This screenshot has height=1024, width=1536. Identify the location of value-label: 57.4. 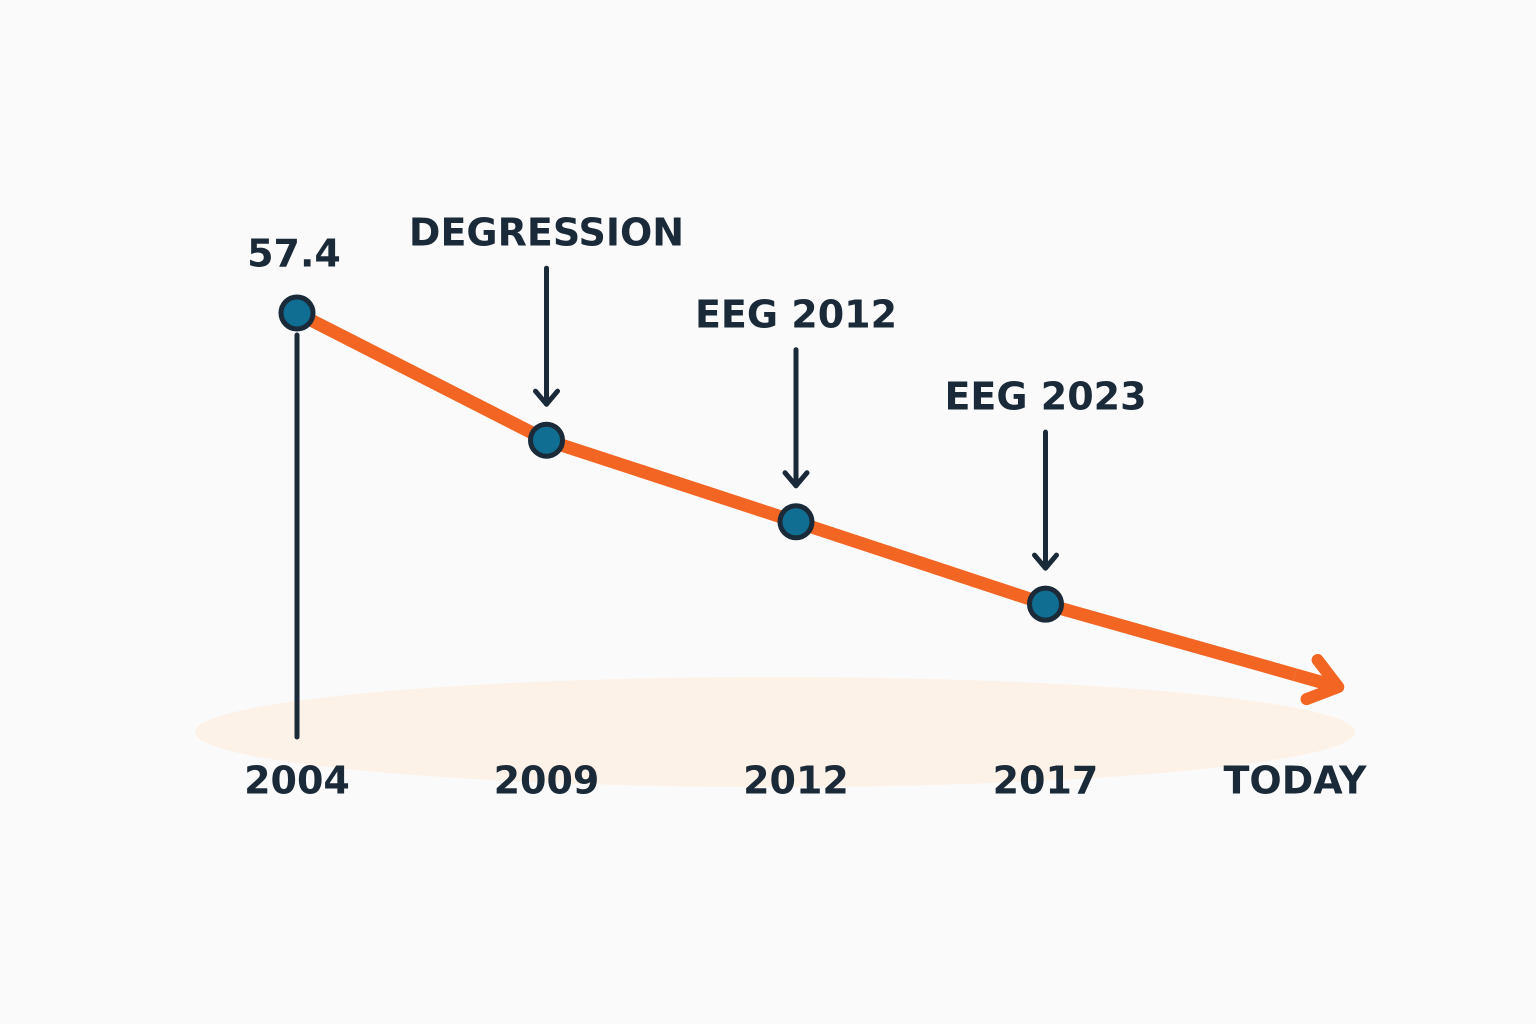
(294, 254).